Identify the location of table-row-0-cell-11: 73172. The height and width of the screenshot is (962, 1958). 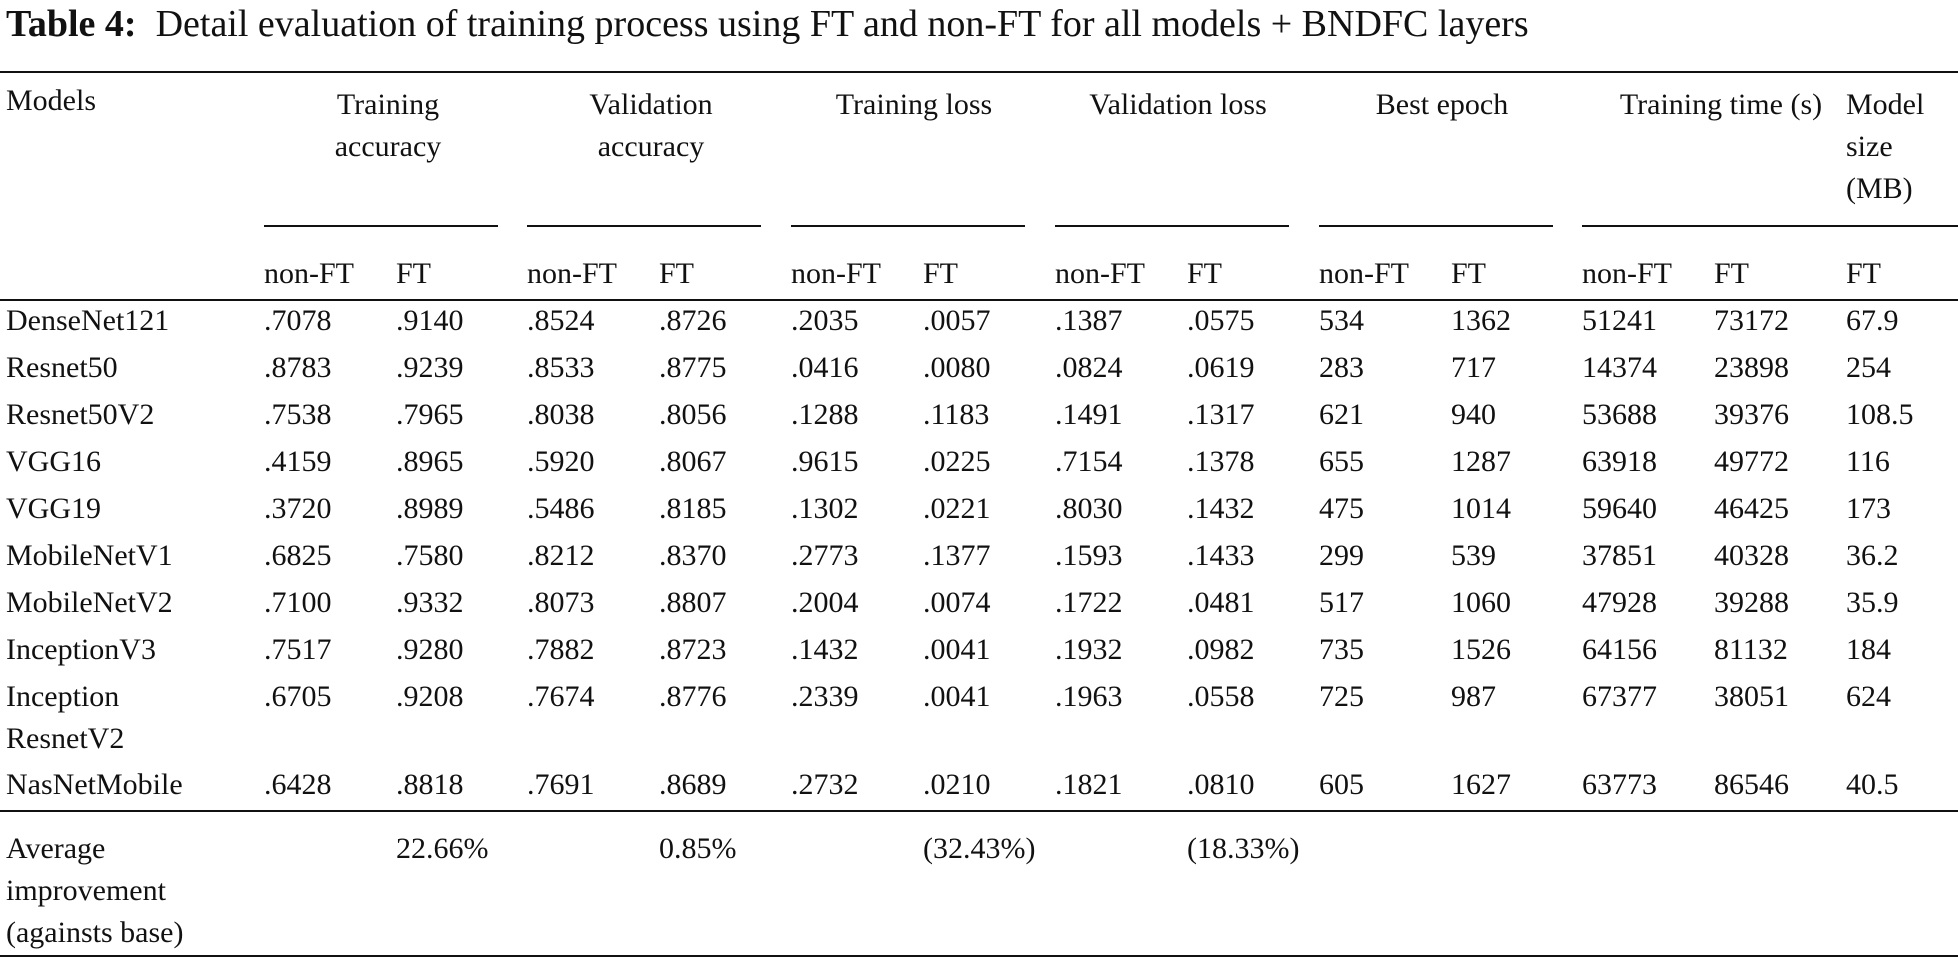
(1751, 320).